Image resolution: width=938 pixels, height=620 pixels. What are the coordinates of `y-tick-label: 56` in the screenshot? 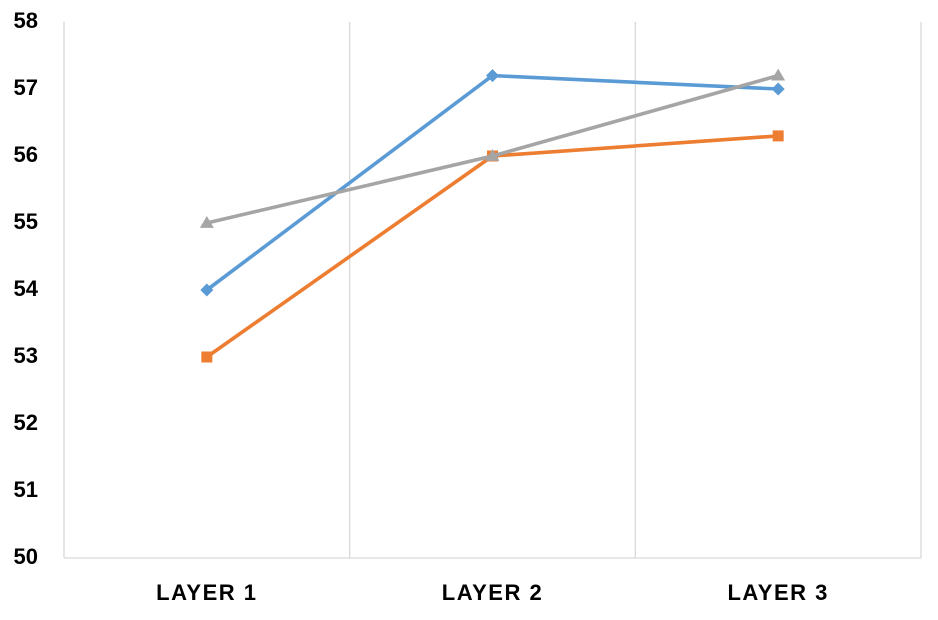 It's located at (26, 154).